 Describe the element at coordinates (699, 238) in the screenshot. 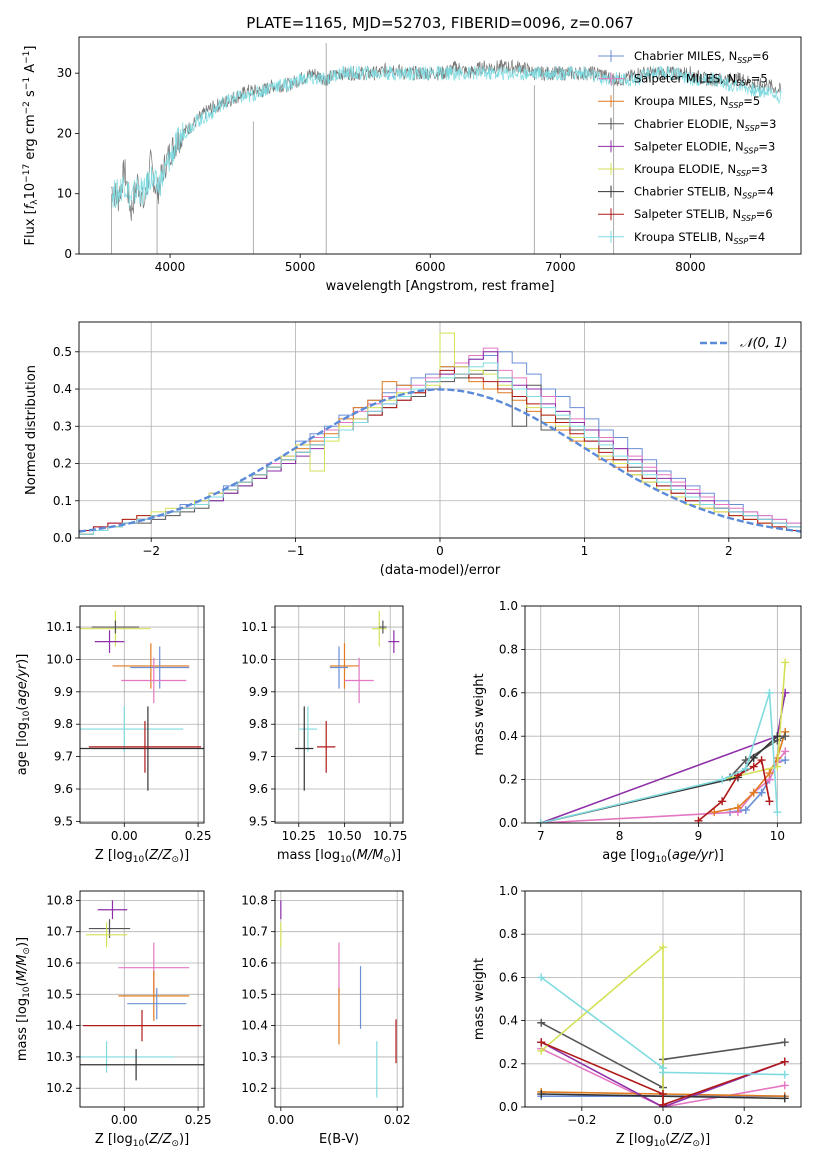

I see `legend-label: Kroupa STELIB, NSSP=4` at that location.